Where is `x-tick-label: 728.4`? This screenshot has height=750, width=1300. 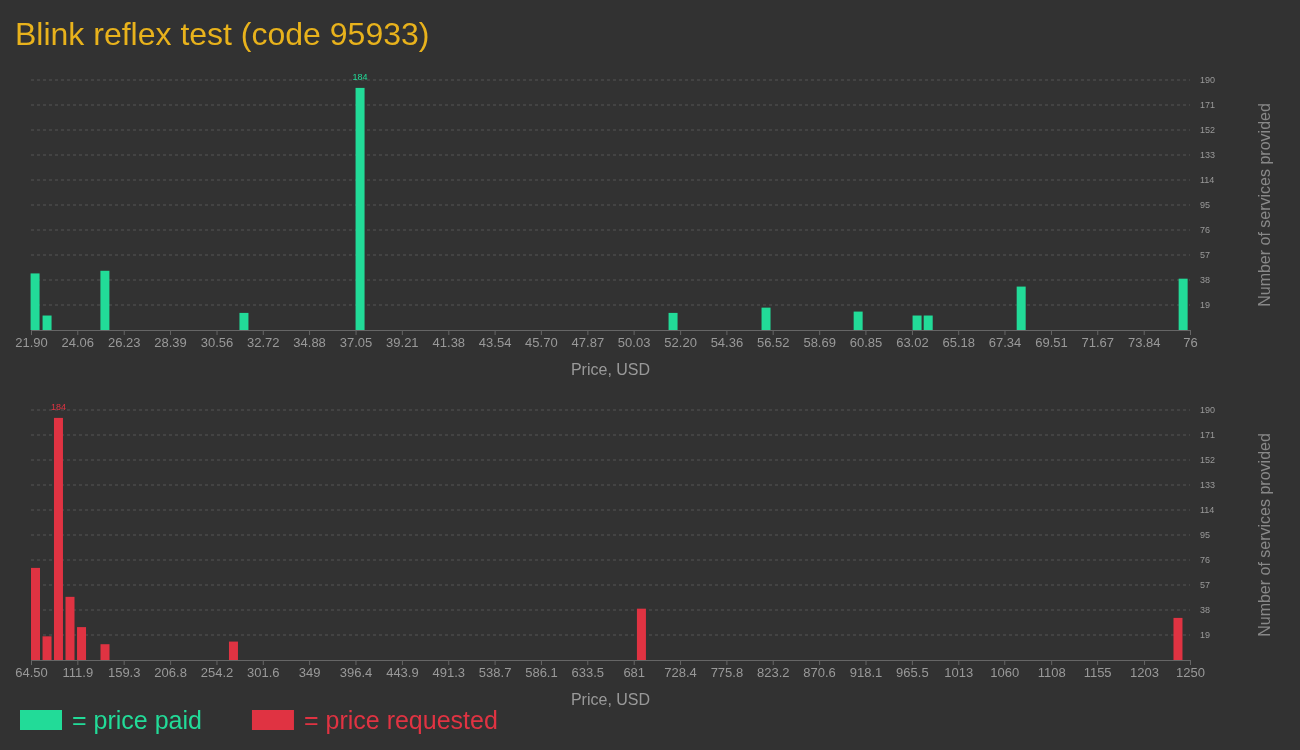
x-tick-label: 728.4 is located at coordinates (680, 673).